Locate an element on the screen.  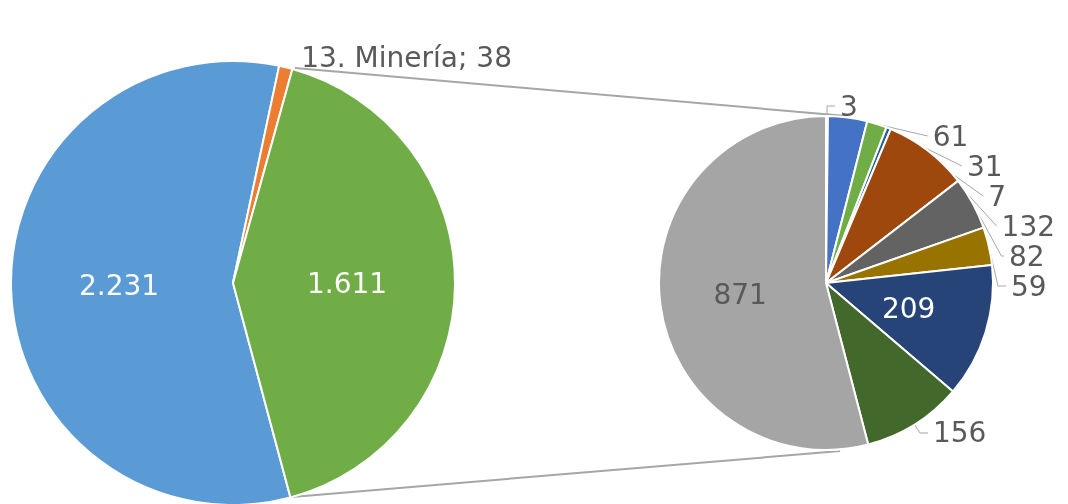
data-label: 2.231 is located at coordinates (119, 286).